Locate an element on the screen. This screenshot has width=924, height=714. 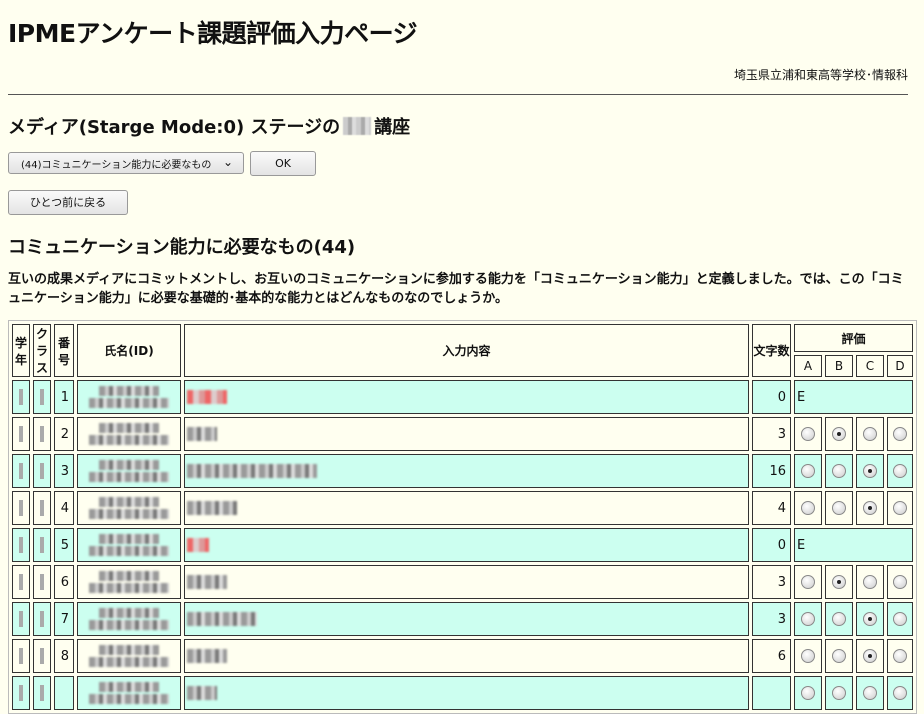
header-content: 入力内容 is located at coordinates (466, 350).